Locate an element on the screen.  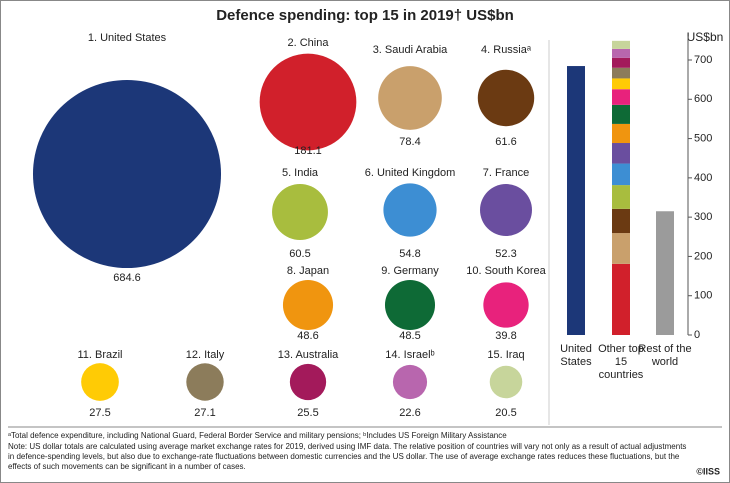
bubble-label: 13. Australia is located at coordinates (308, 355).